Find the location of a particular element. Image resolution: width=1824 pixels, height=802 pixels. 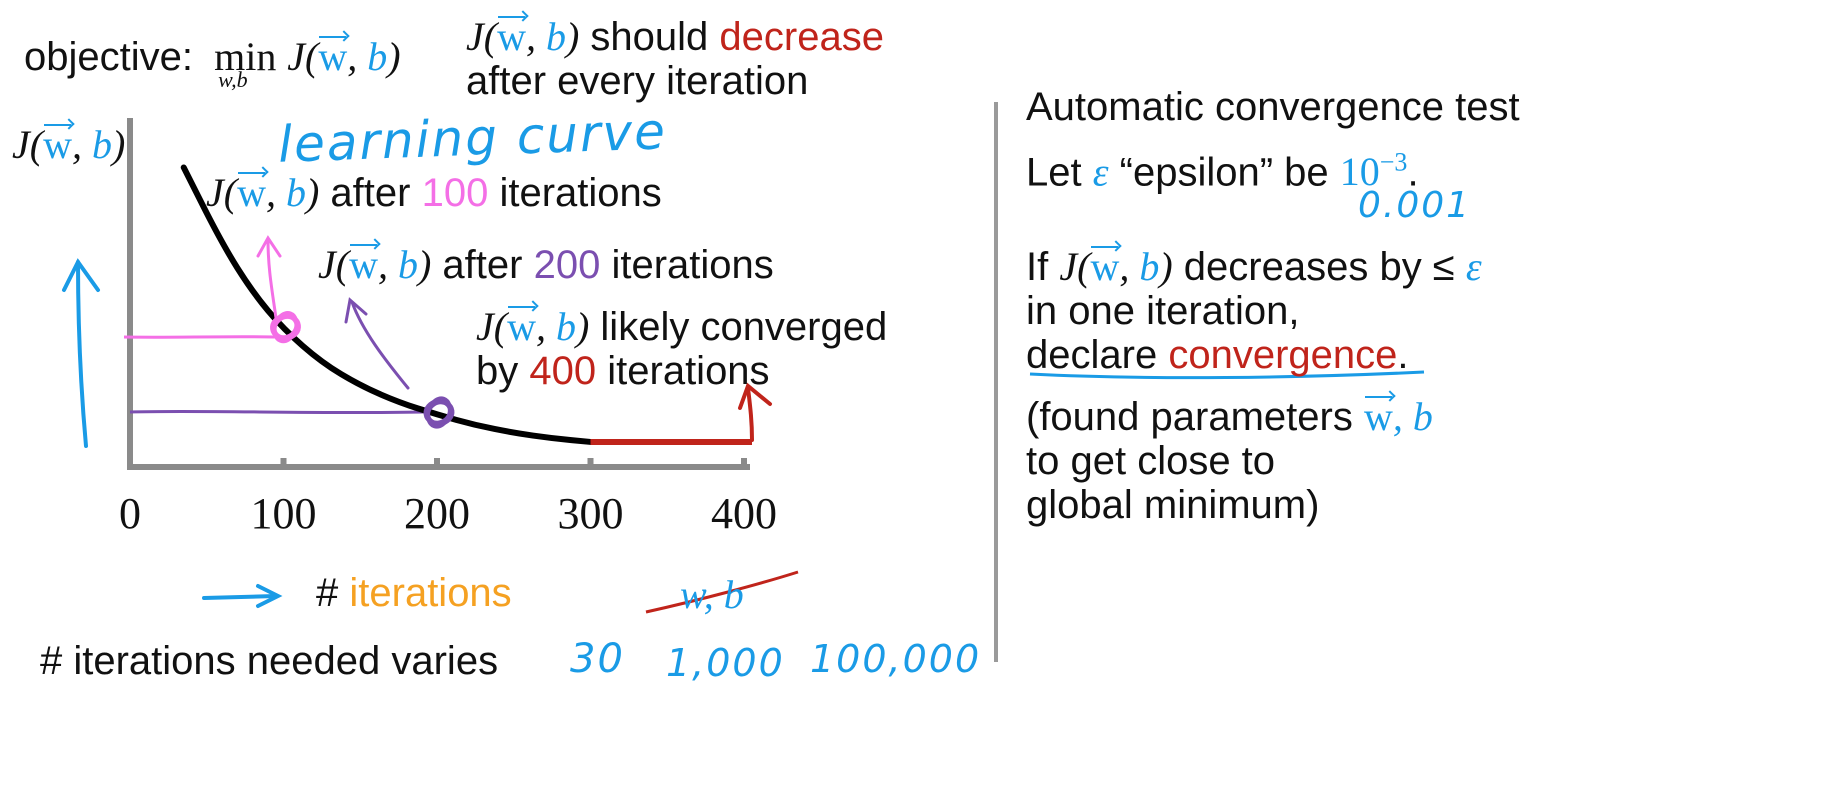

x-axis-label: # iterations is located at coordinates (414, 593).